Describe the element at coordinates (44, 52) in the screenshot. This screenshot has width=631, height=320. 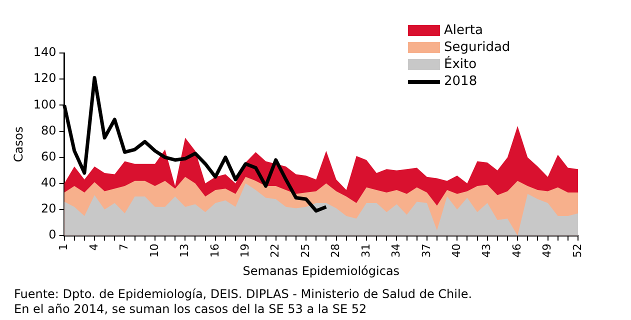
I see `y-tick-label: 140` at that location.